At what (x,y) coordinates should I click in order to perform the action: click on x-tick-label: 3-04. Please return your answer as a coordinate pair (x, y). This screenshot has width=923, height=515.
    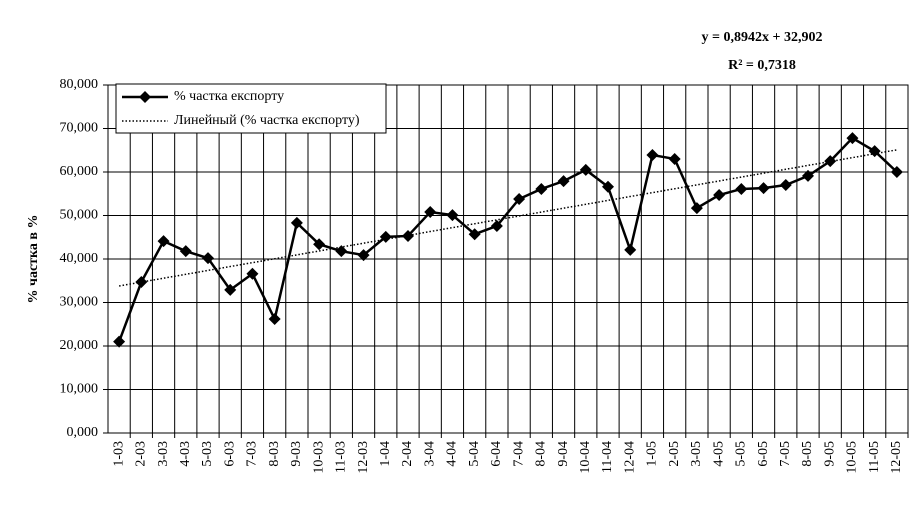
    Looking at the image, I should click on (429, 454).